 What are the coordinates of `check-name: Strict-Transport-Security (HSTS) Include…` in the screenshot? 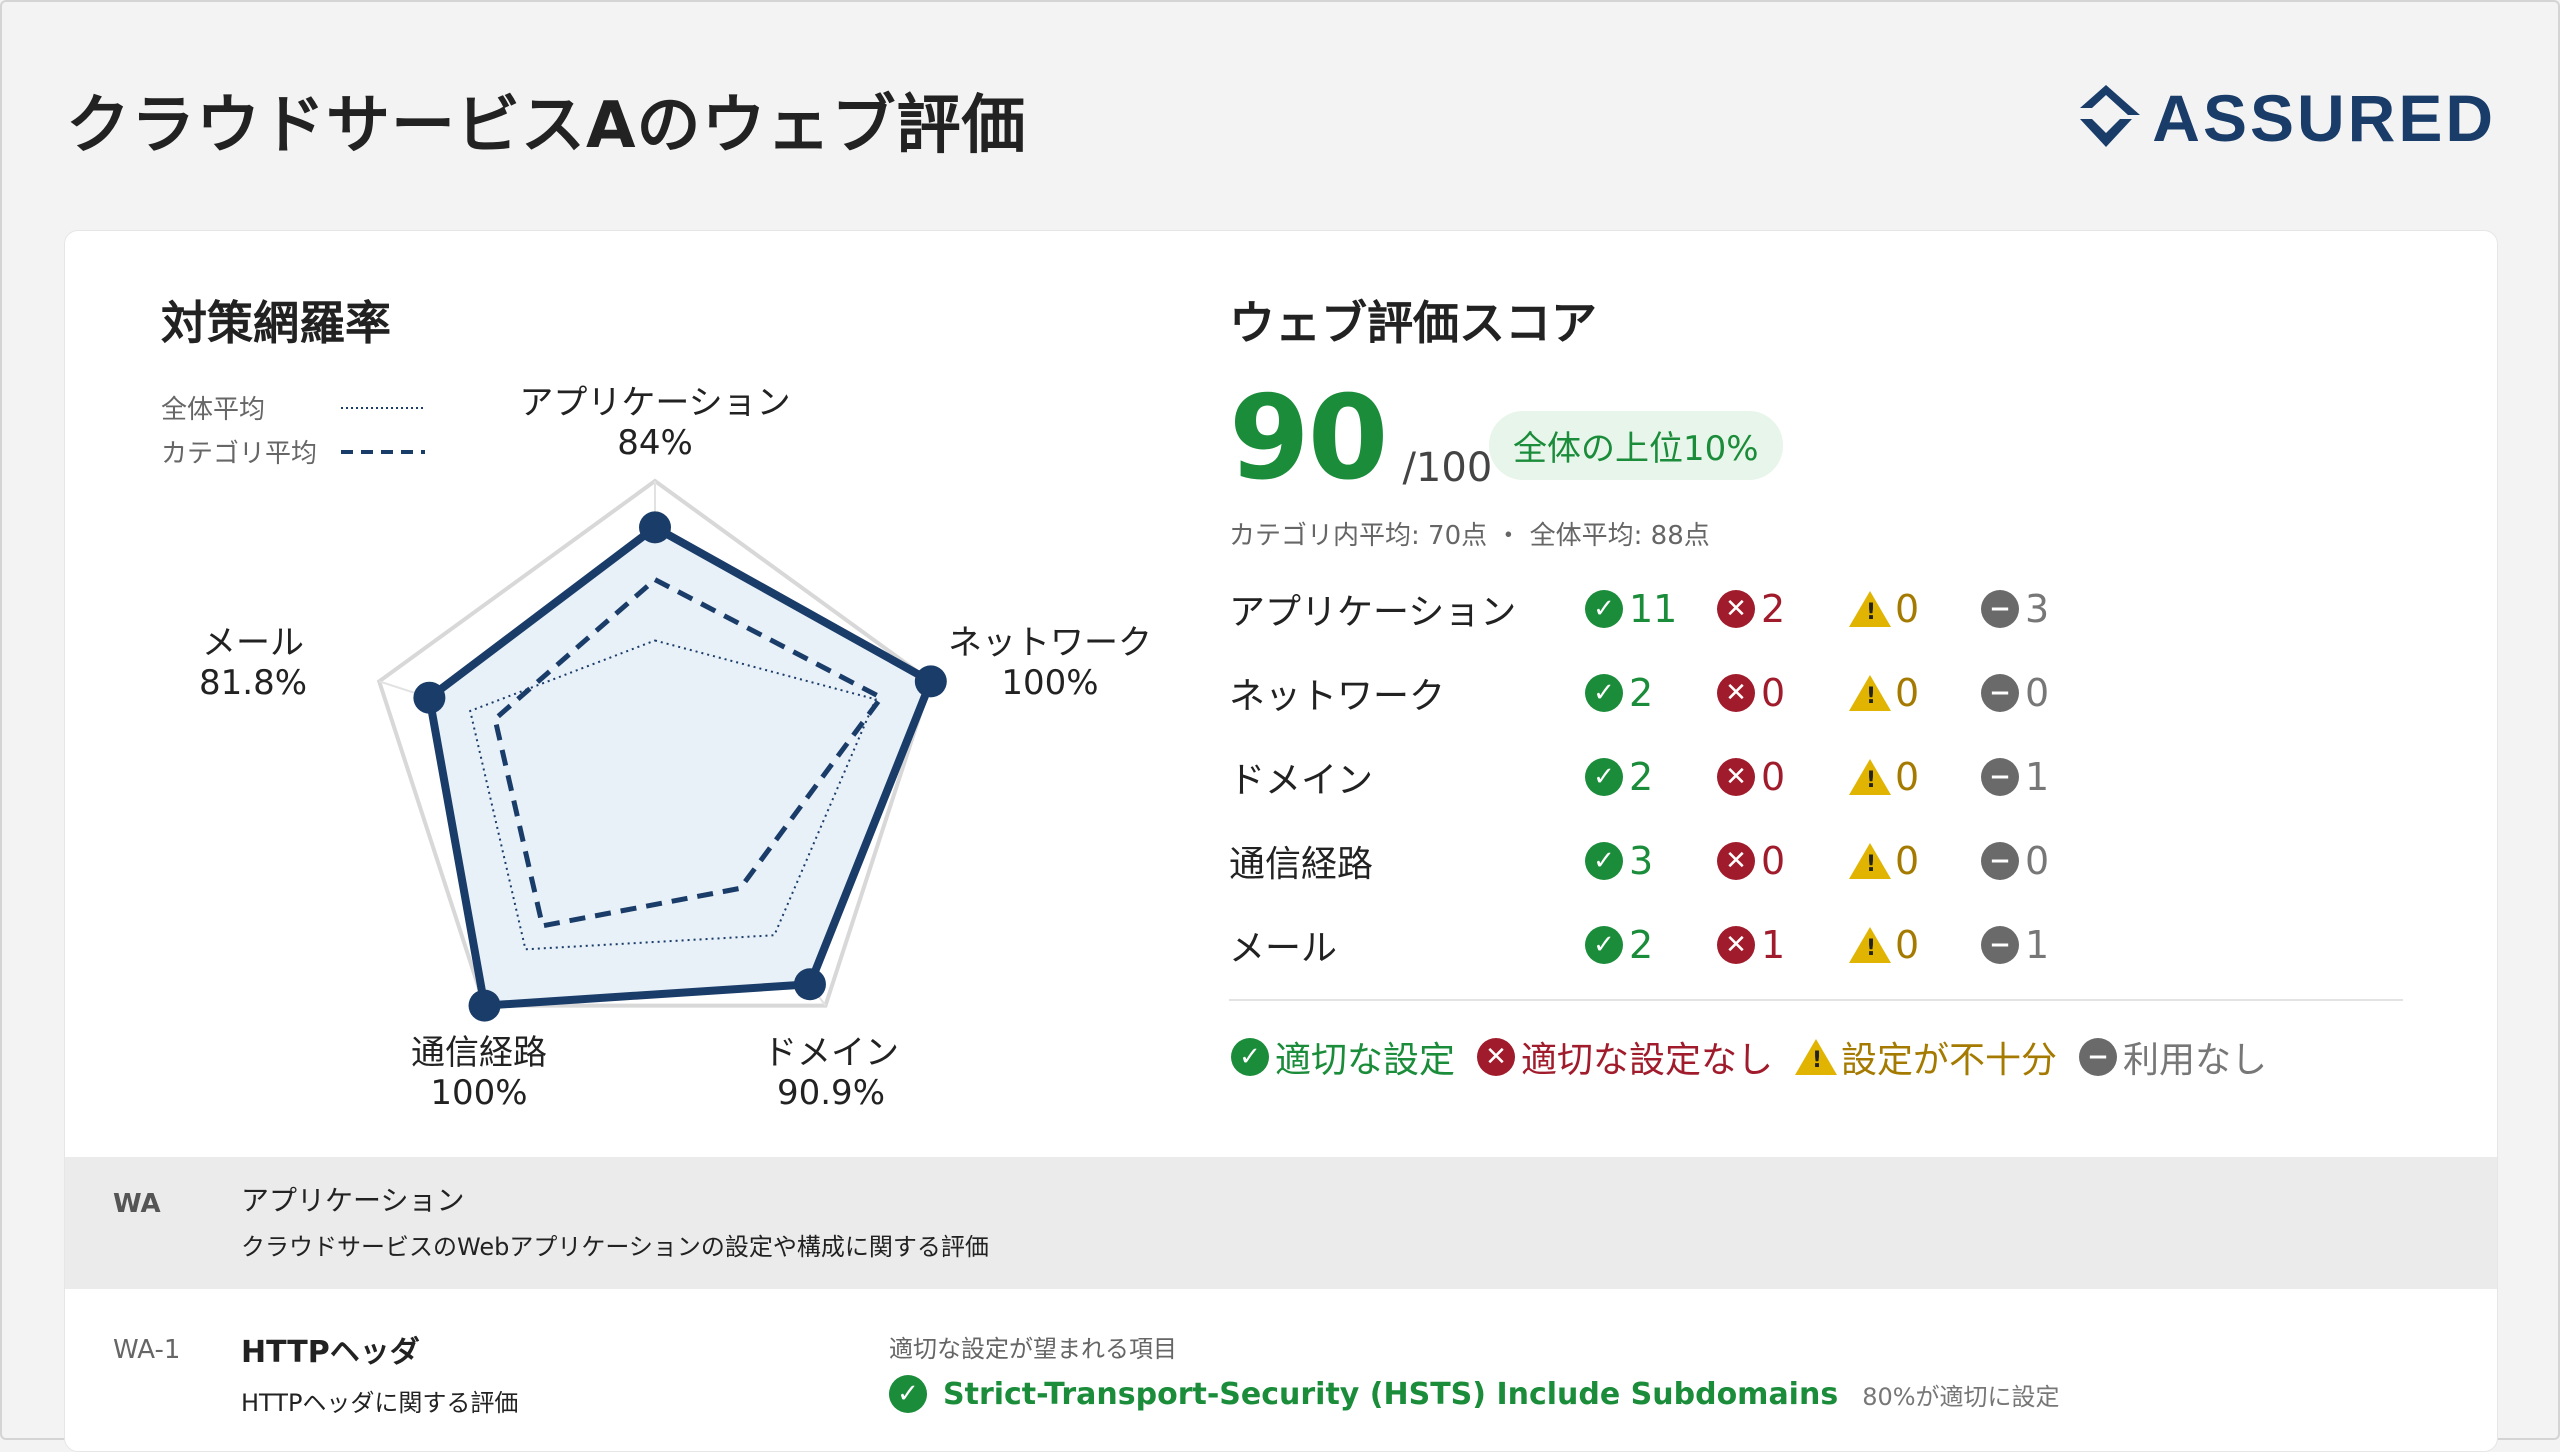 It's located at (1391, 1394).